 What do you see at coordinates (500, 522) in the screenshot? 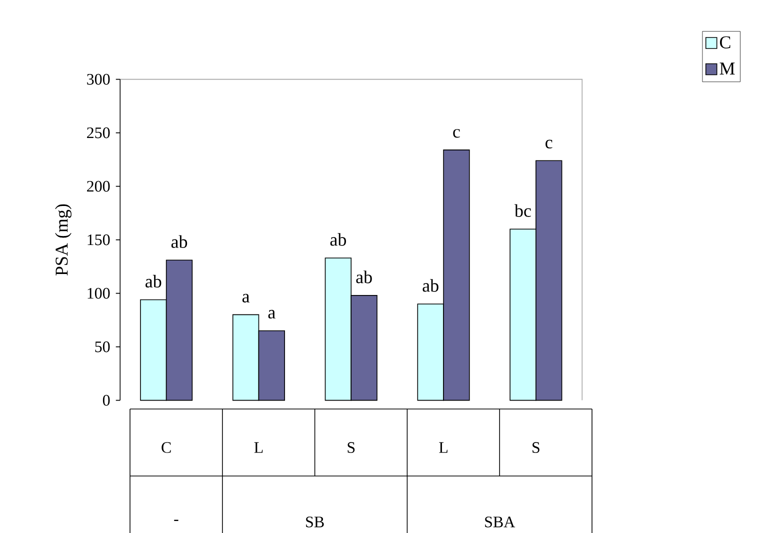
I see `text: SBA` at bounding box center [500, 522].